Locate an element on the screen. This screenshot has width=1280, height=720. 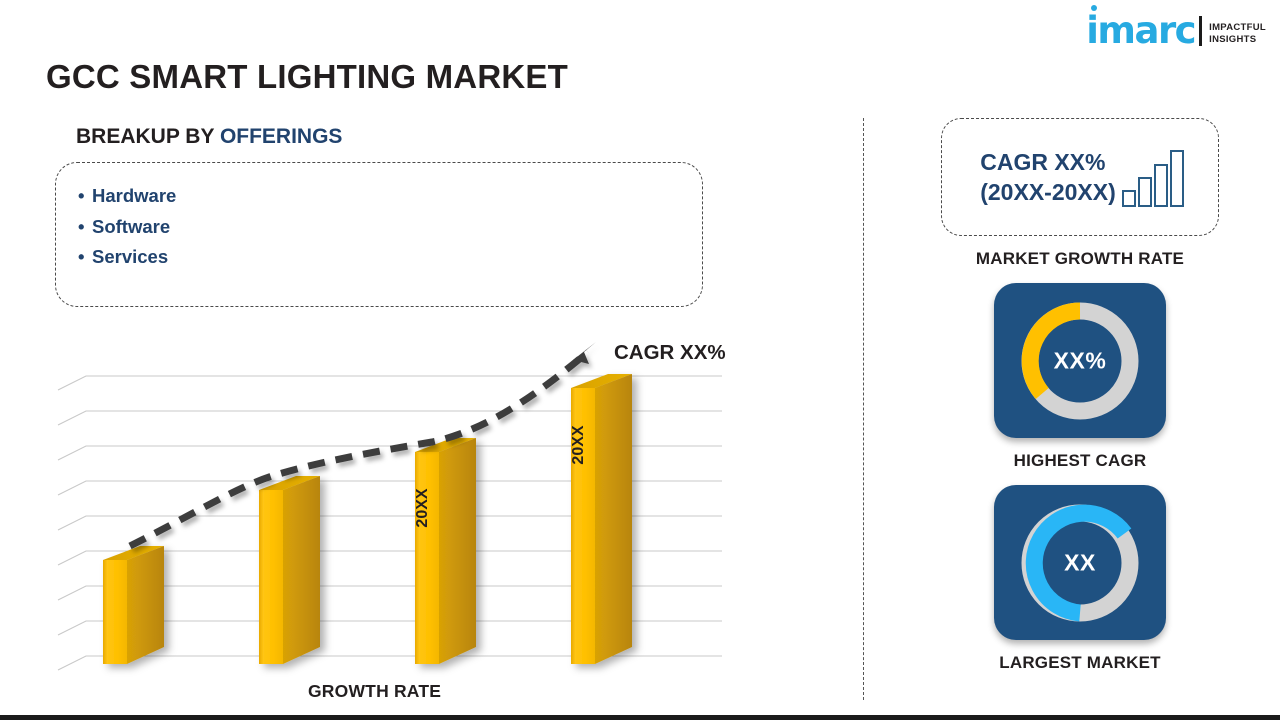
offering-label: Hardware is located at coordinates (134, 195).